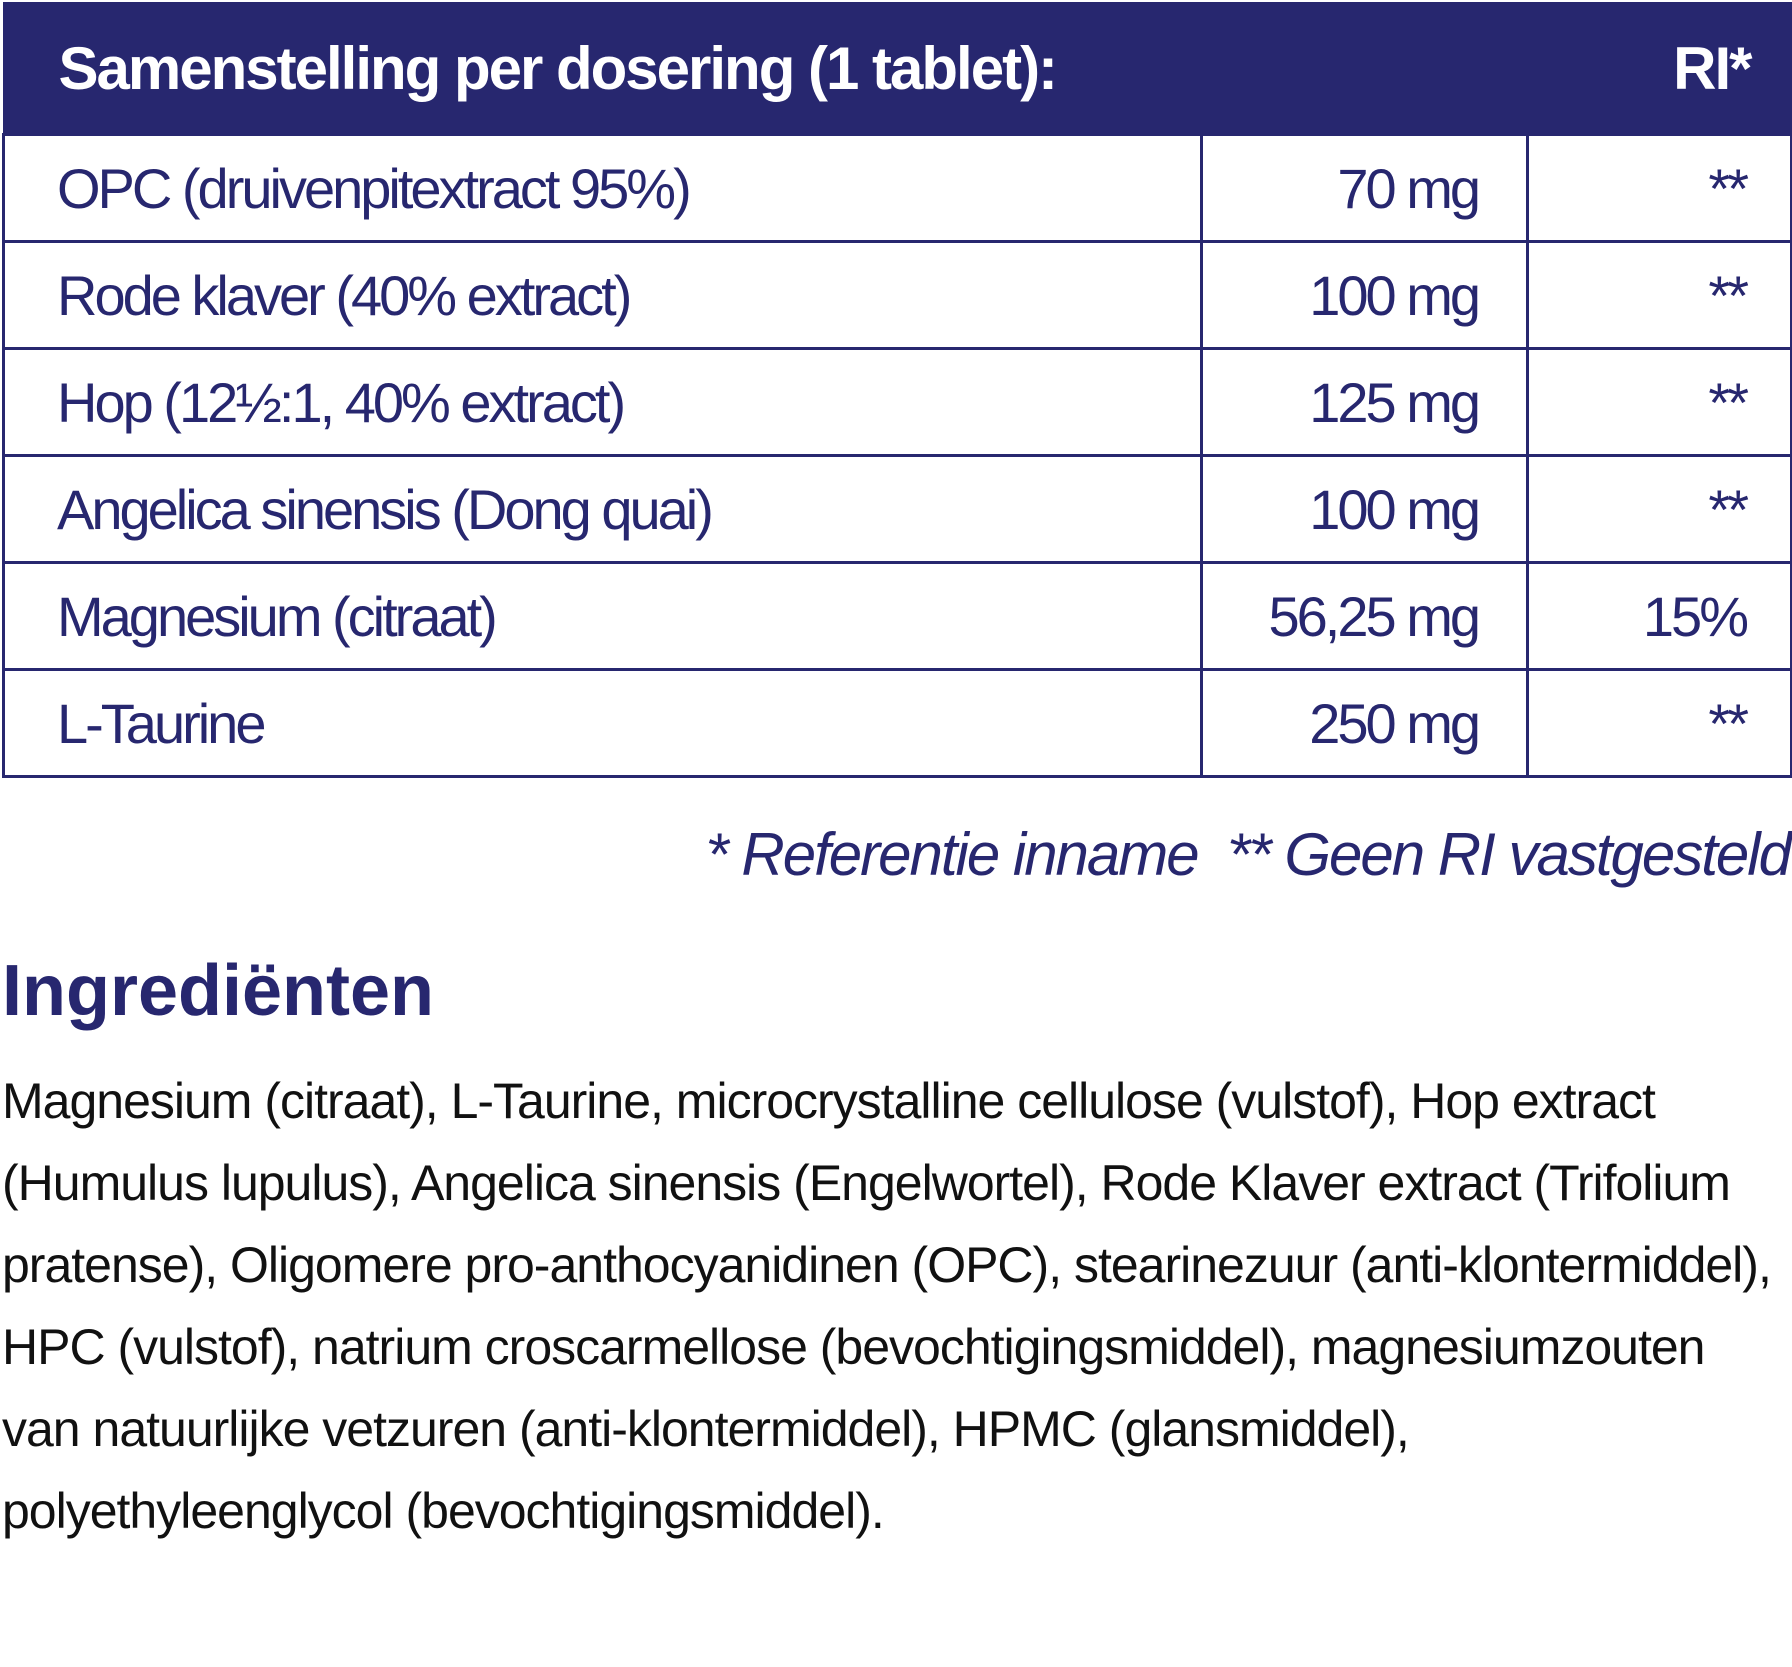  Describe the element at coordinates (765, 69) in the screenshot. I see `header-title: Samenstelling per dosering (1 tablet):` at that location.